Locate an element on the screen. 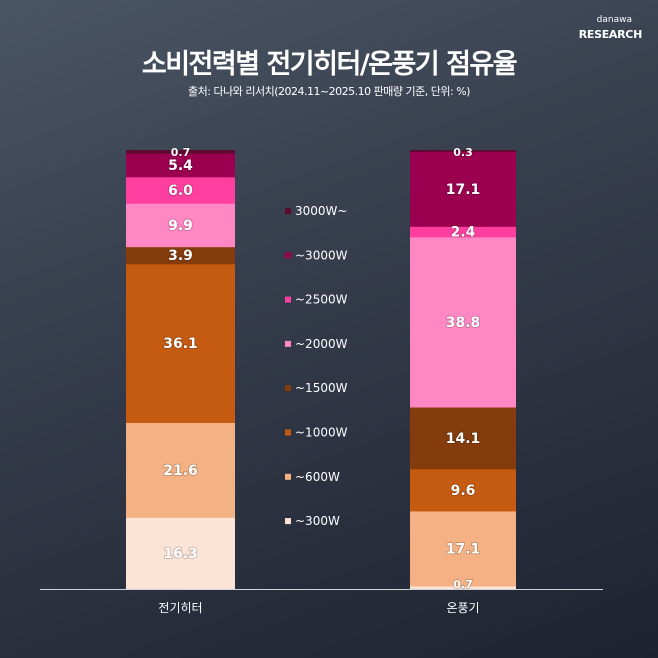 The image size is (658, 658). category-label: 온풍기 is located at coordinates (462, 608).